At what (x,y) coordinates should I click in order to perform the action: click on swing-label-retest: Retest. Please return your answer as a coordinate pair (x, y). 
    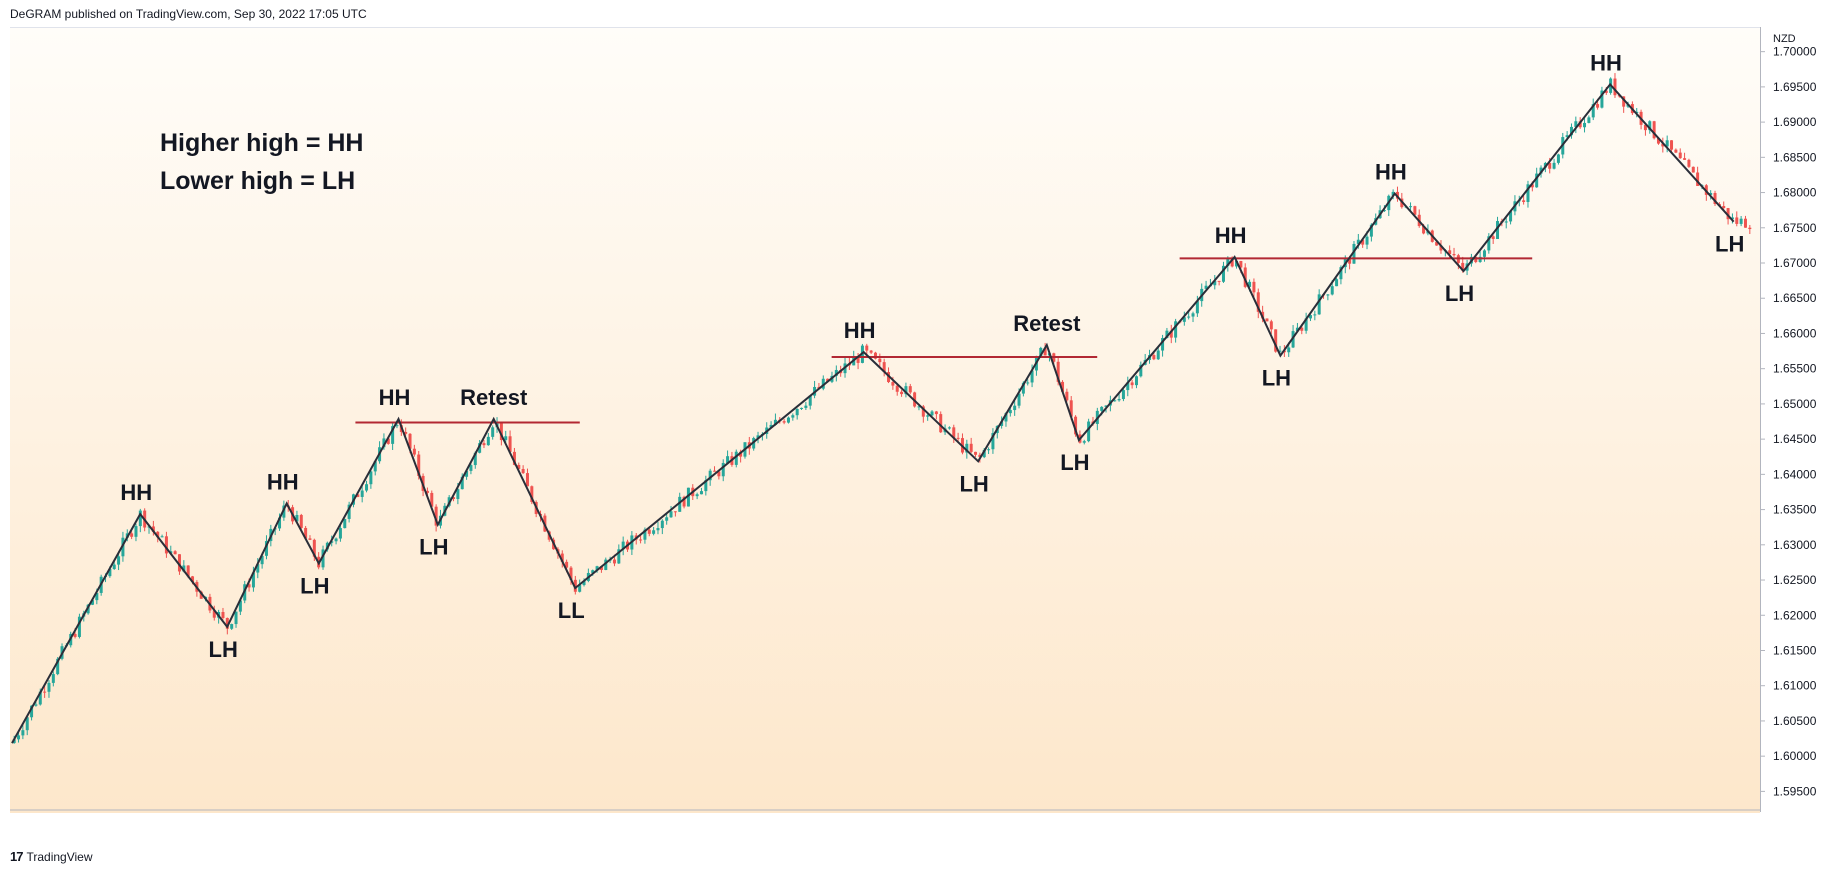
    Looking at the image, I should click on (494, 397).